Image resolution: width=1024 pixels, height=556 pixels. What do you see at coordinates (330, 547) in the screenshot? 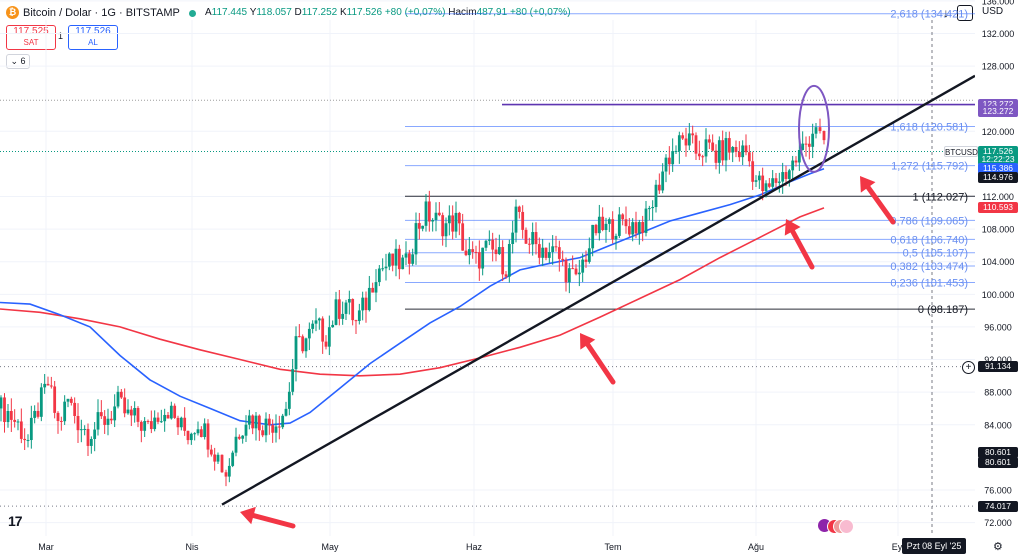
I see `time-tick-label: May` at bounding box center [330, 547].